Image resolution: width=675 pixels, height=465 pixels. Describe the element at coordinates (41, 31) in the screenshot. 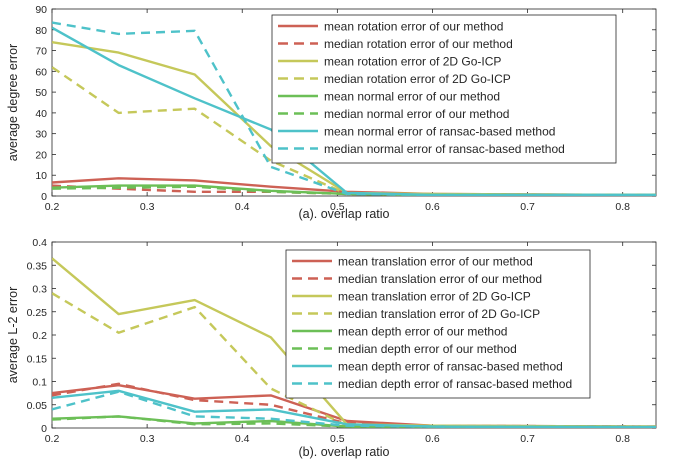

I see `y-tick-label: 80` at that location.